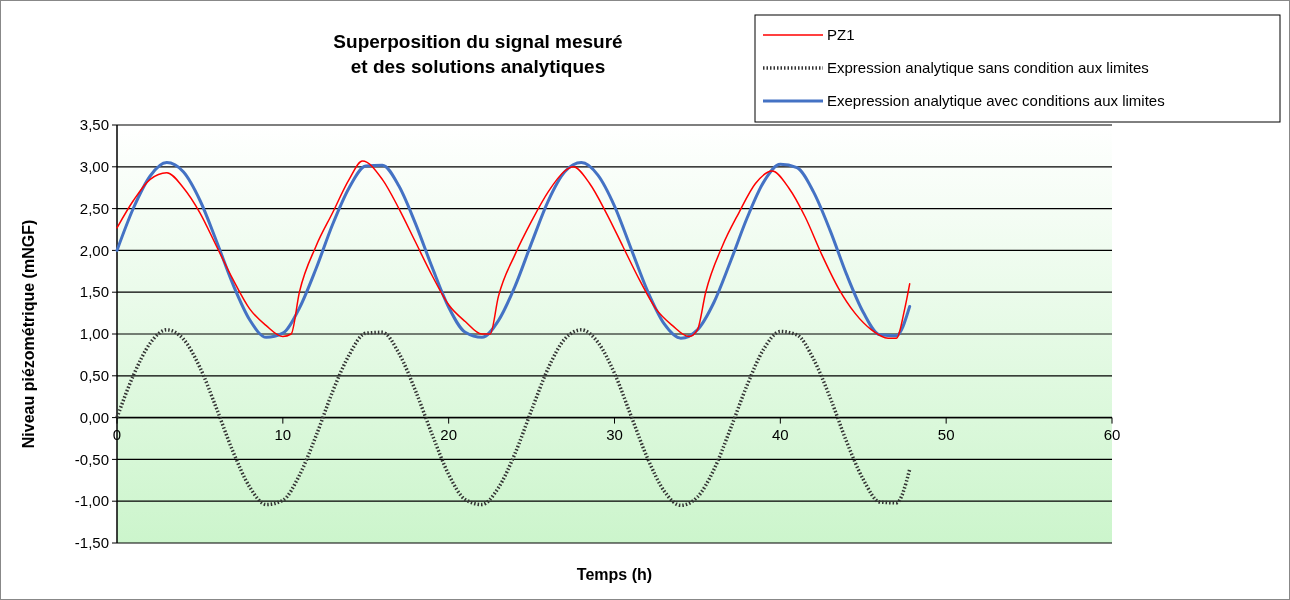 This screenshot has height=600, width=1290. What do you see at coordinates (91, 543) in the screenshot?
I see `y-tick-label: -1,50` at bounding box center [91, 543].